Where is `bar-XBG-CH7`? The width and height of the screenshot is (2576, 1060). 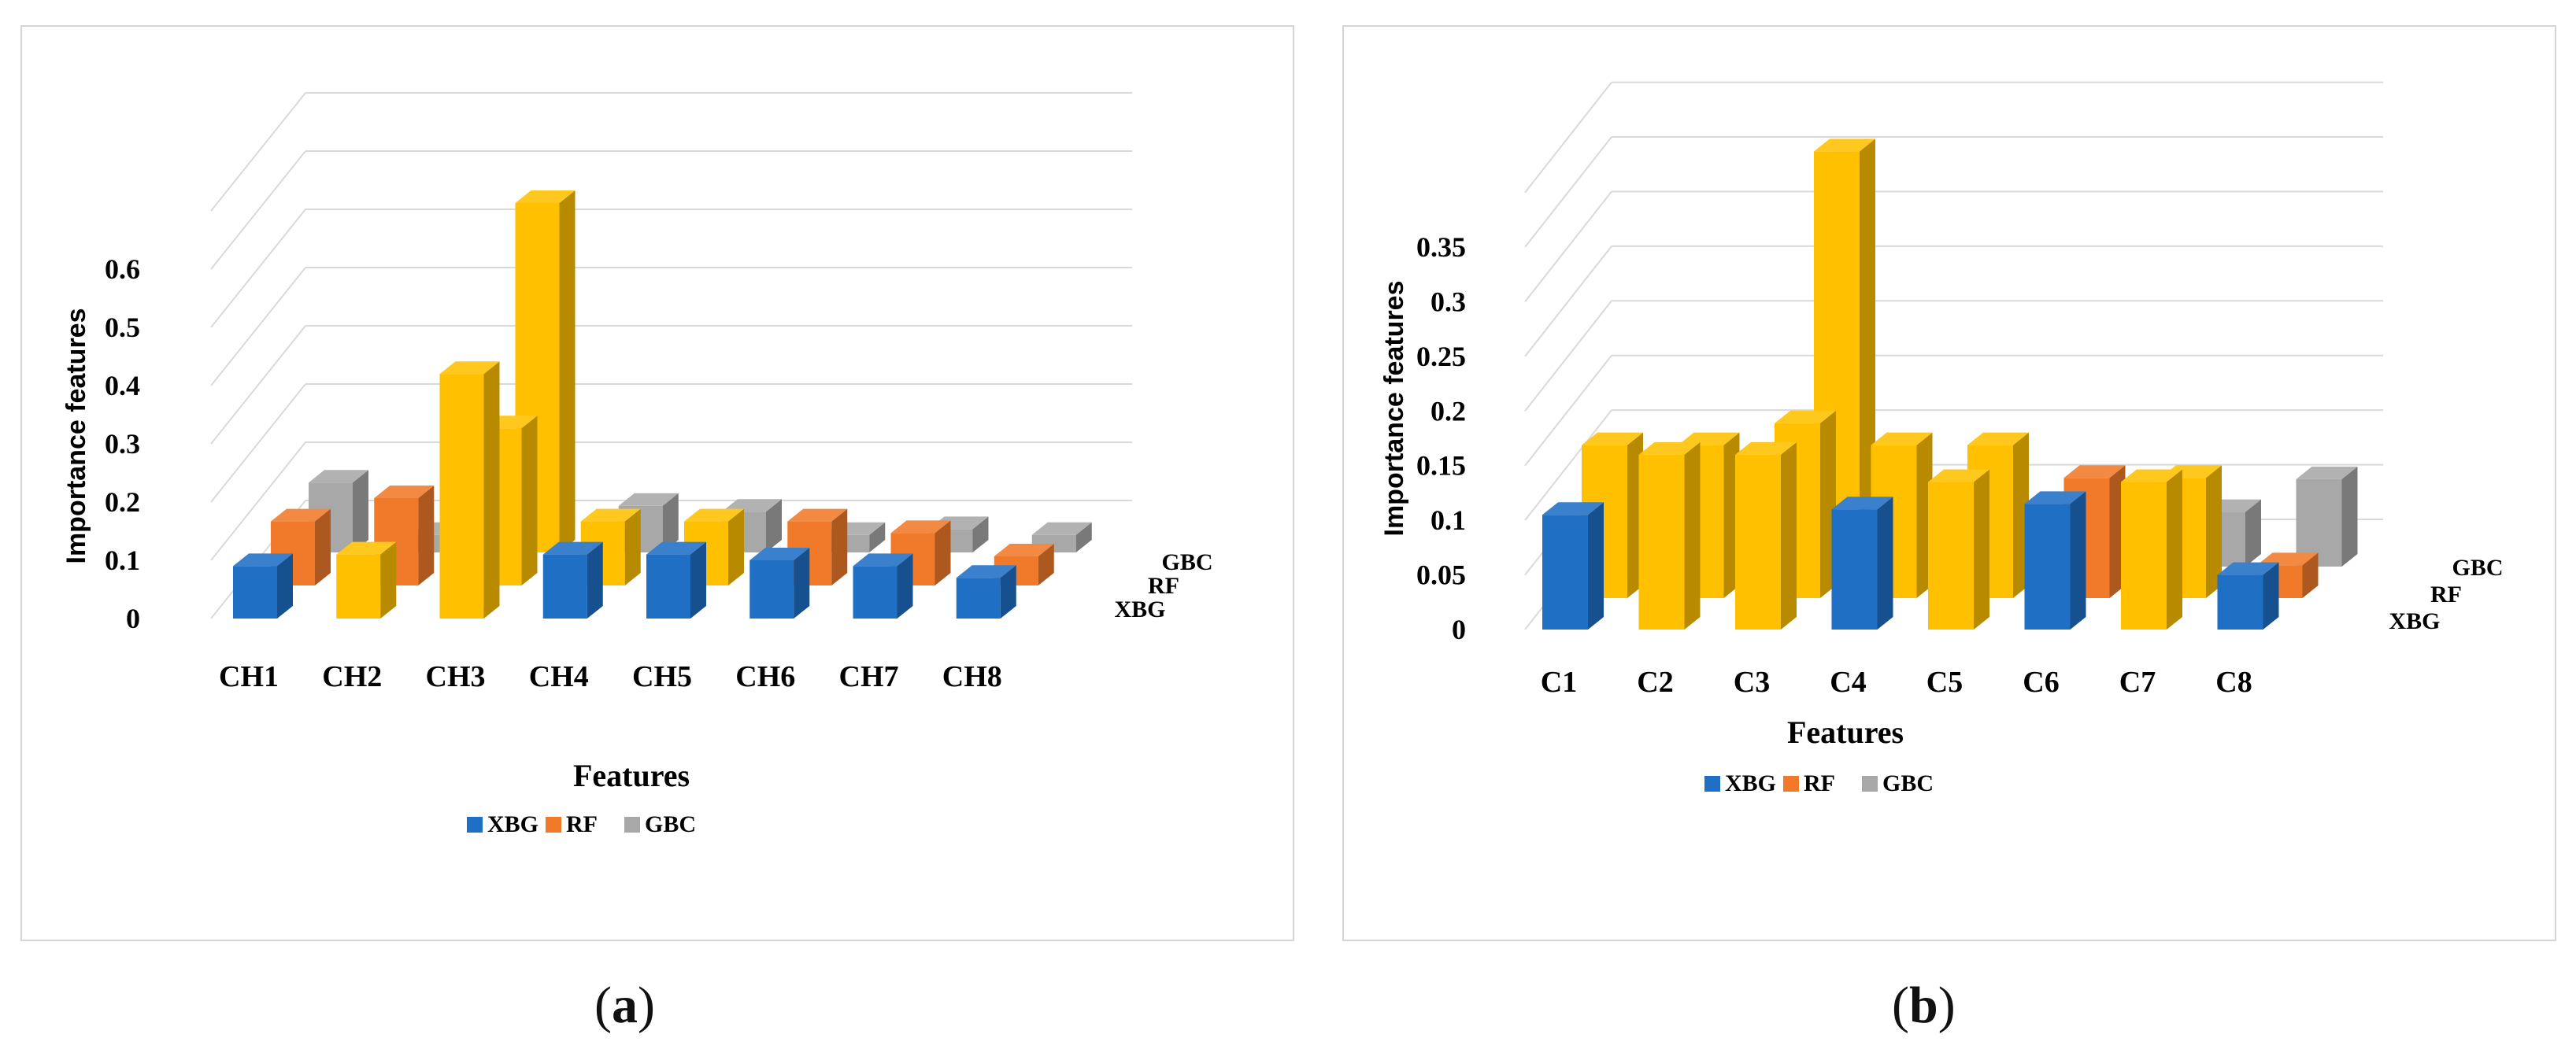 bar-XBG-CH7 is located at coordinates (875, 593).